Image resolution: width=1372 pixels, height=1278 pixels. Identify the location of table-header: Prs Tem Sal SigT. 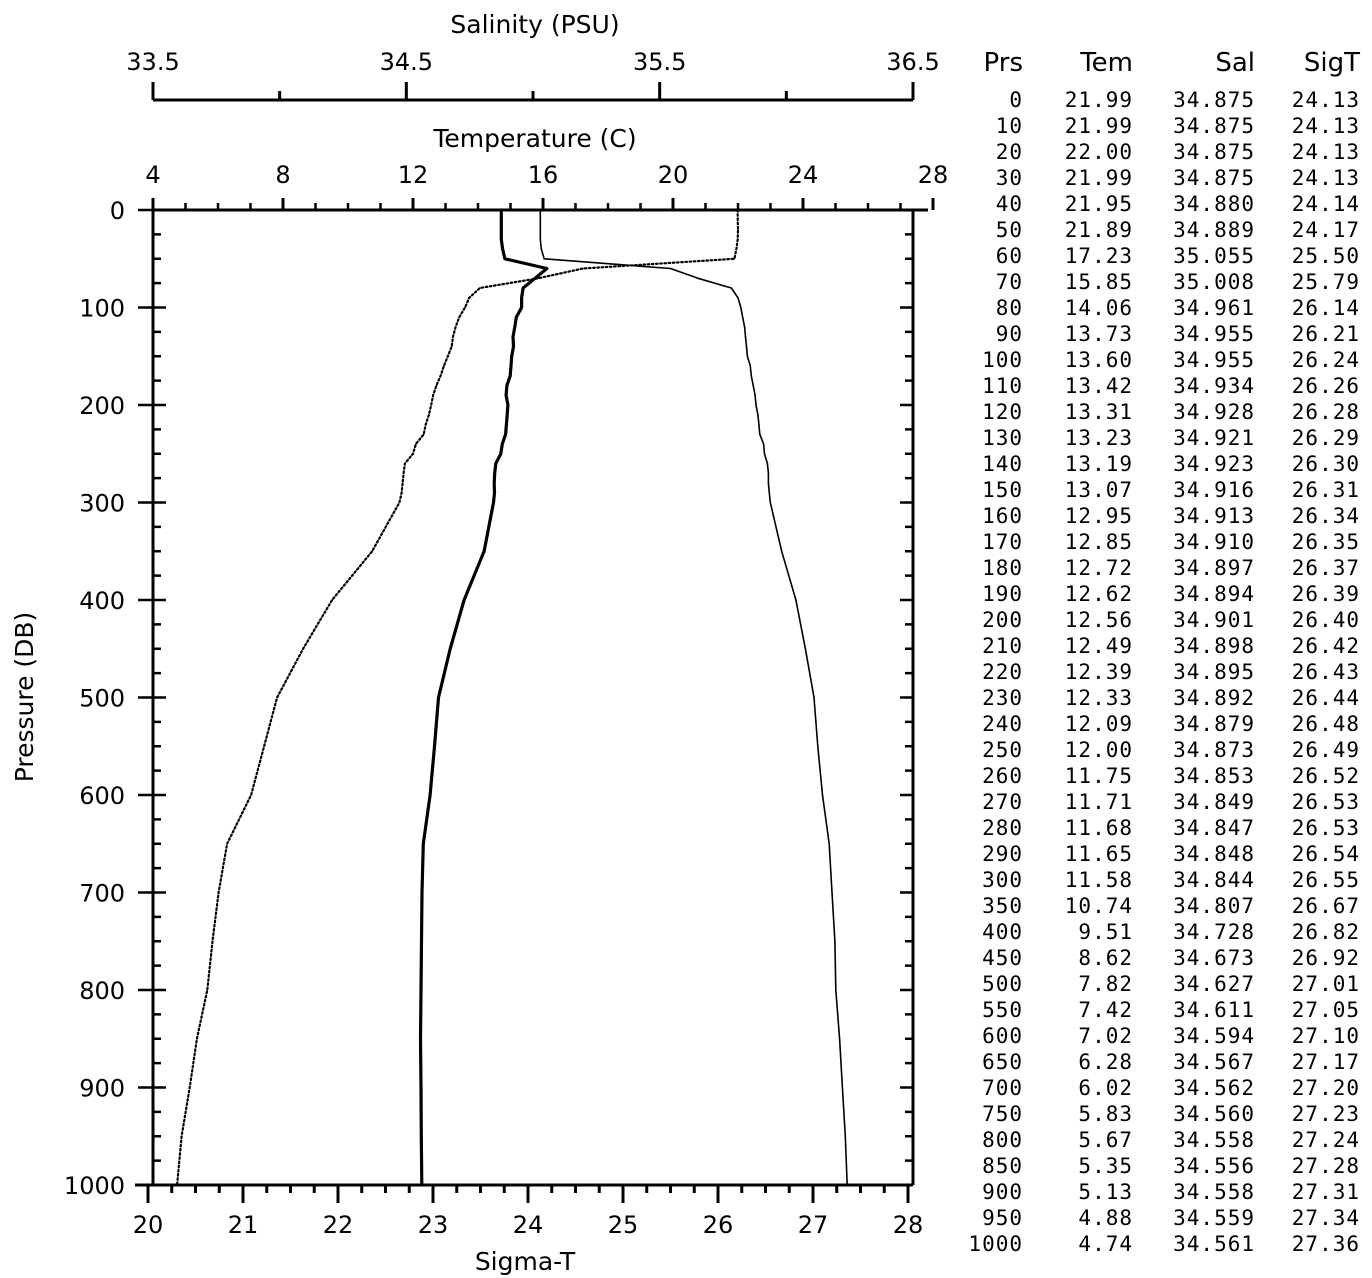
(1160, 68).